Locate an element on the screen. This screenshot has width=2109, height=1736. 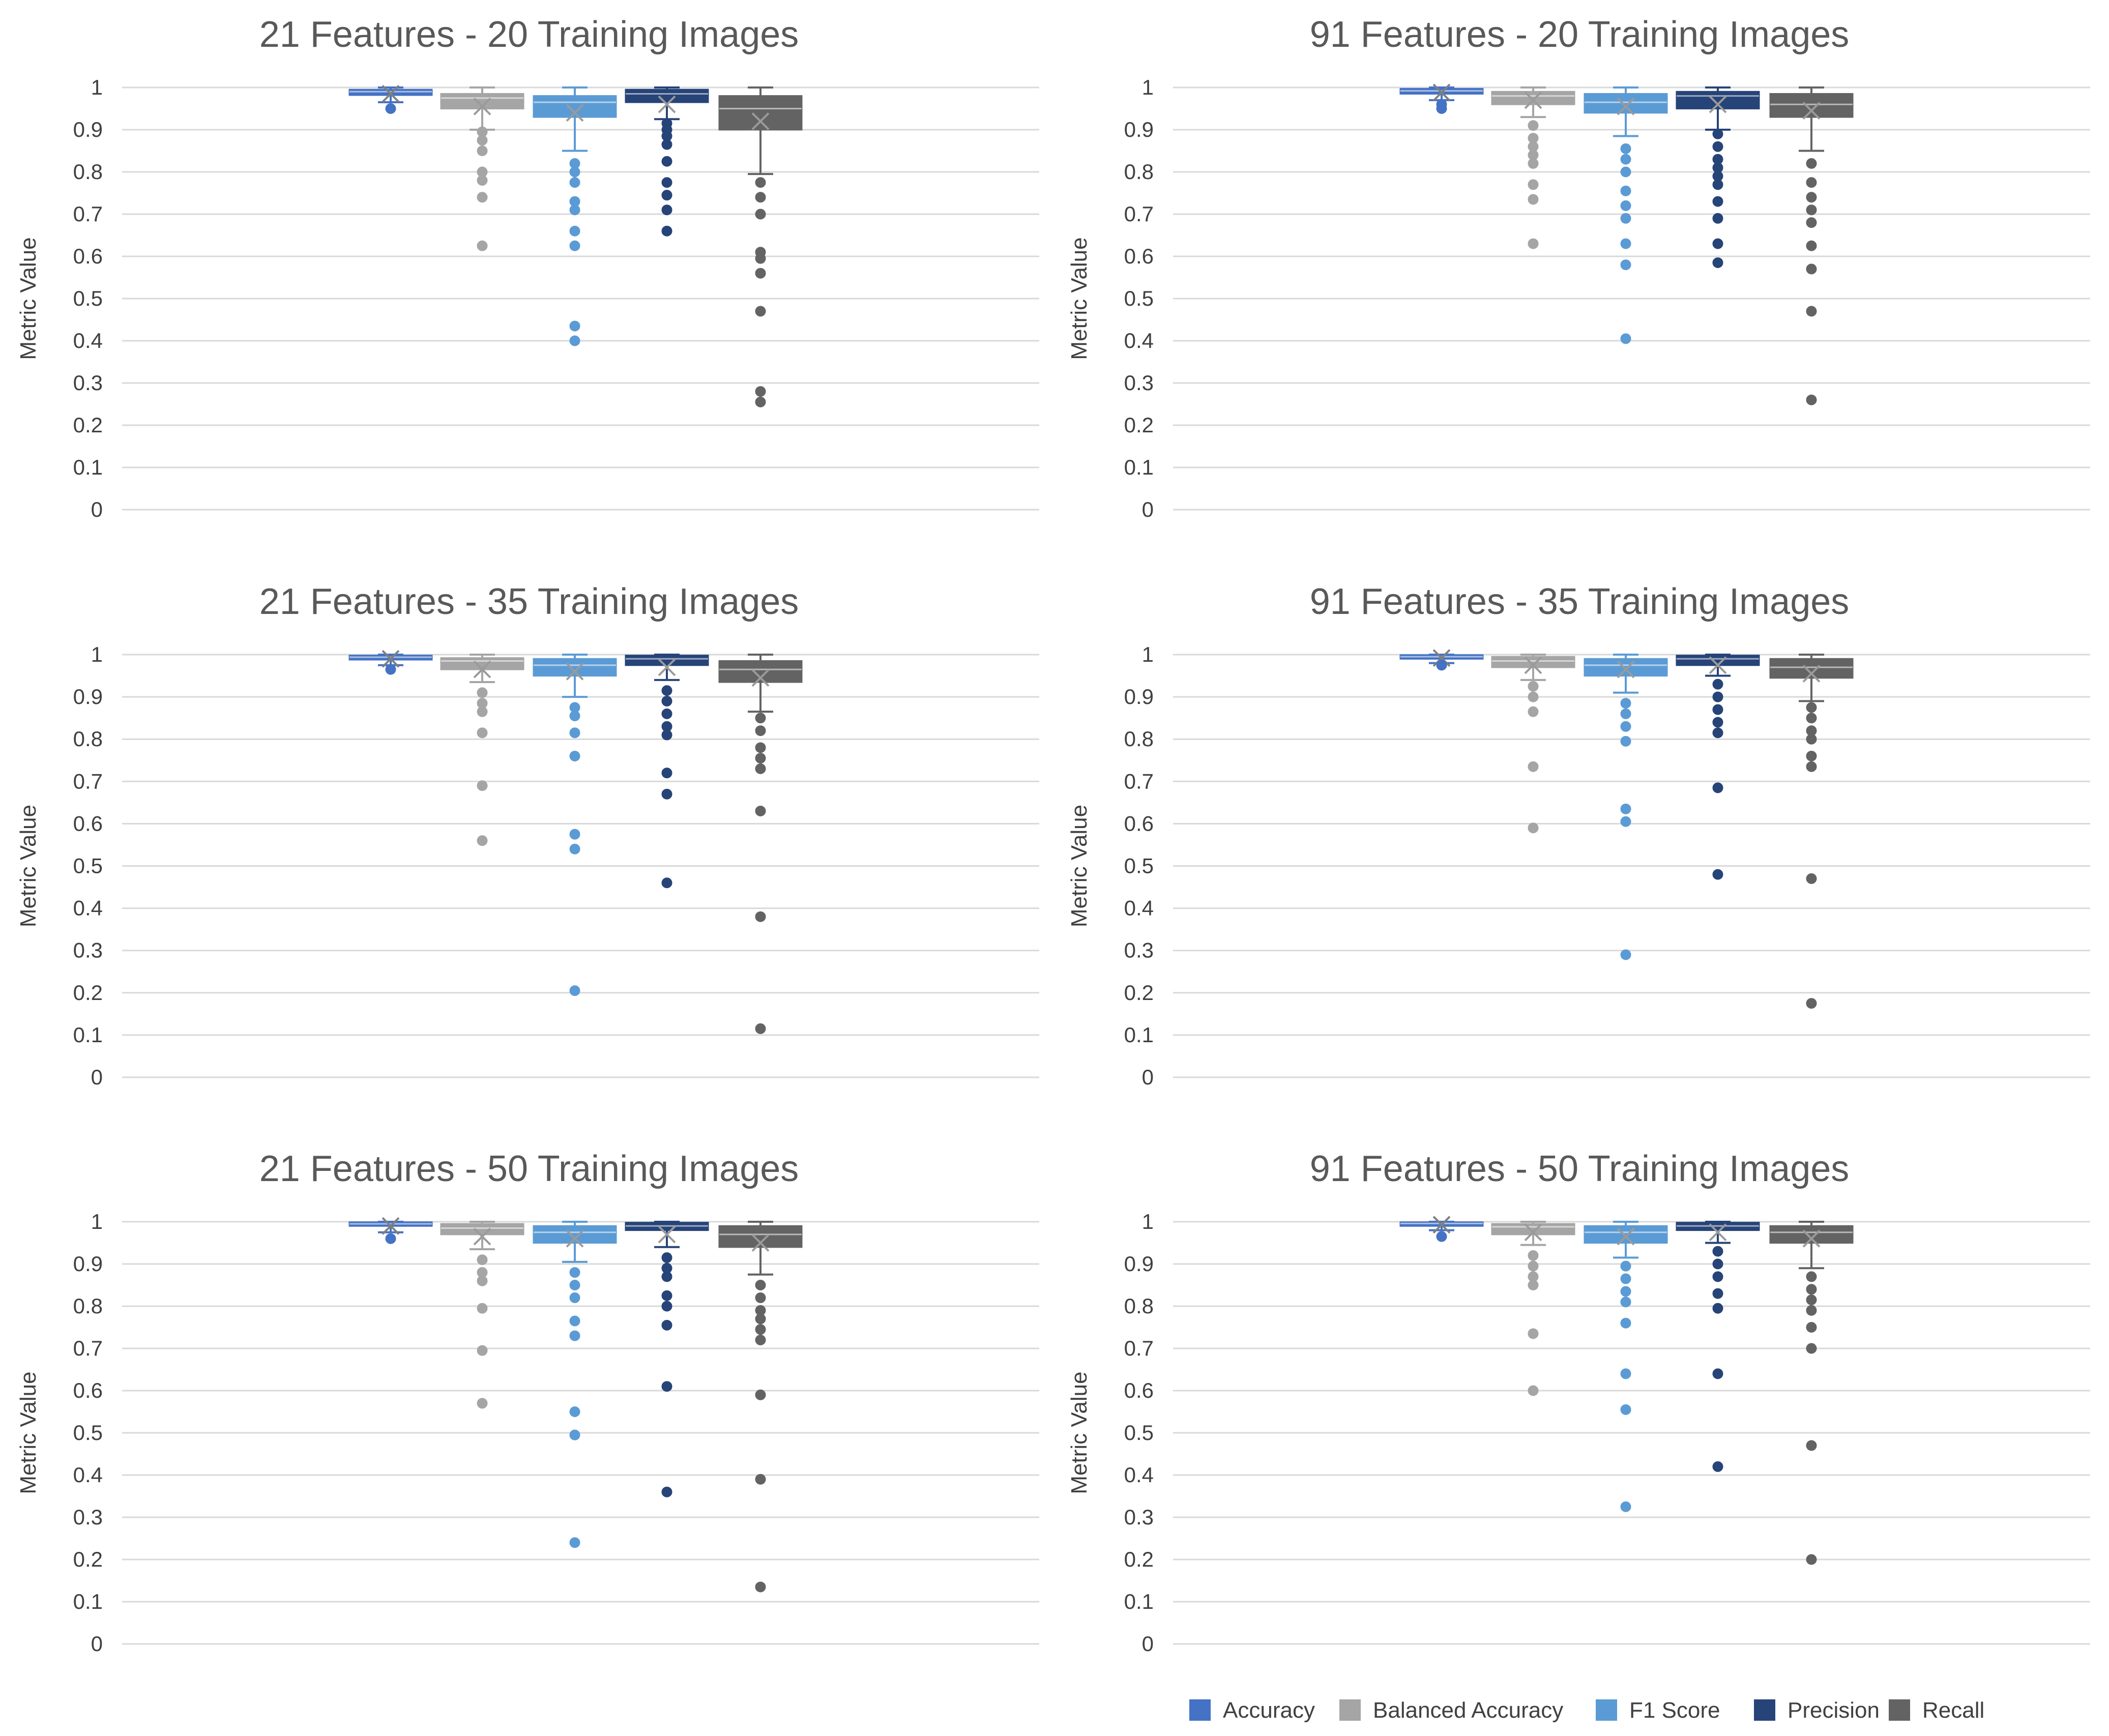
legend-label: Balanced Accuracy is located at coordinates (1468, 1710).